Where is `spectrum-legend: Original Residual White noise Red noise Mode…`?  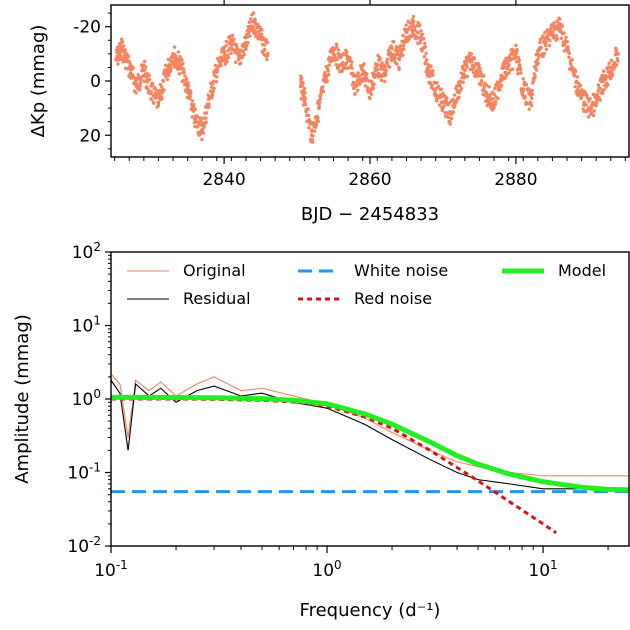
spectrum-legend: Original Residual White noise Red noise Mode… is located at coordinates (366, 284).